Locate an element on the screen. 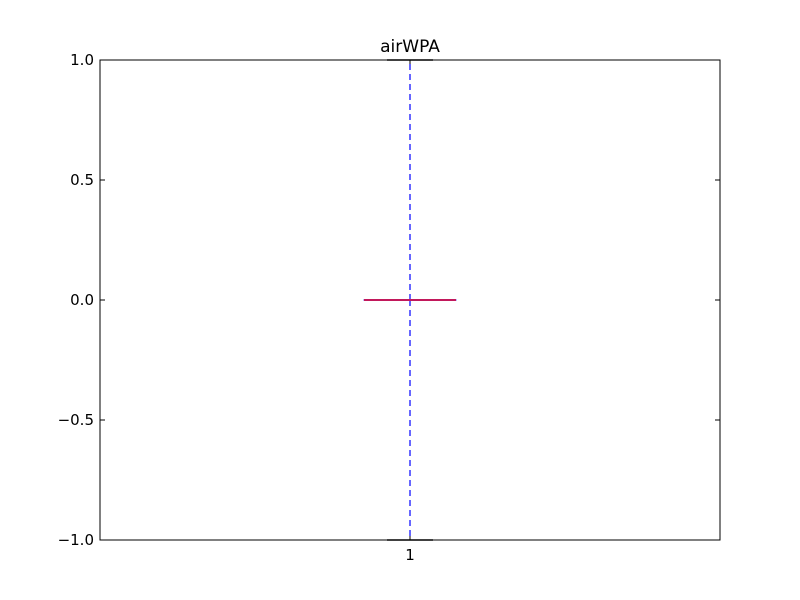  y-tick-label: −1.0 is located at coordinates (76, 540).